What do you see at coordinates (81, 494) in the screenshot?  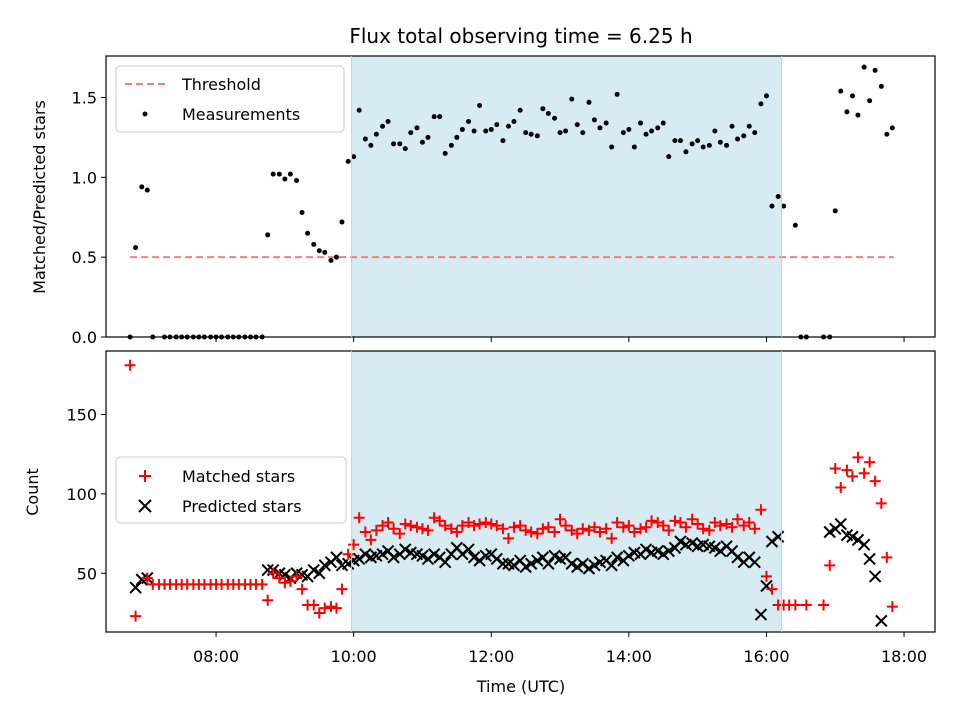 I see `bottom-y-tick-label: 100` at bounding box center [81, 494].